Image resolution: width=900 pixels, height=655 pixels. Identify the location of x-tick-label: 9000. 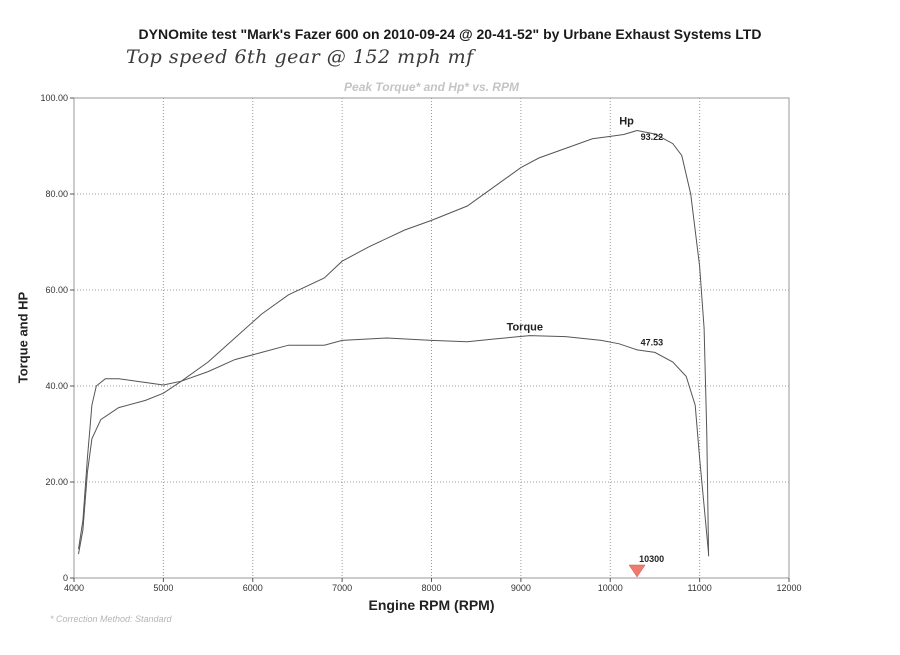
(521, 588).